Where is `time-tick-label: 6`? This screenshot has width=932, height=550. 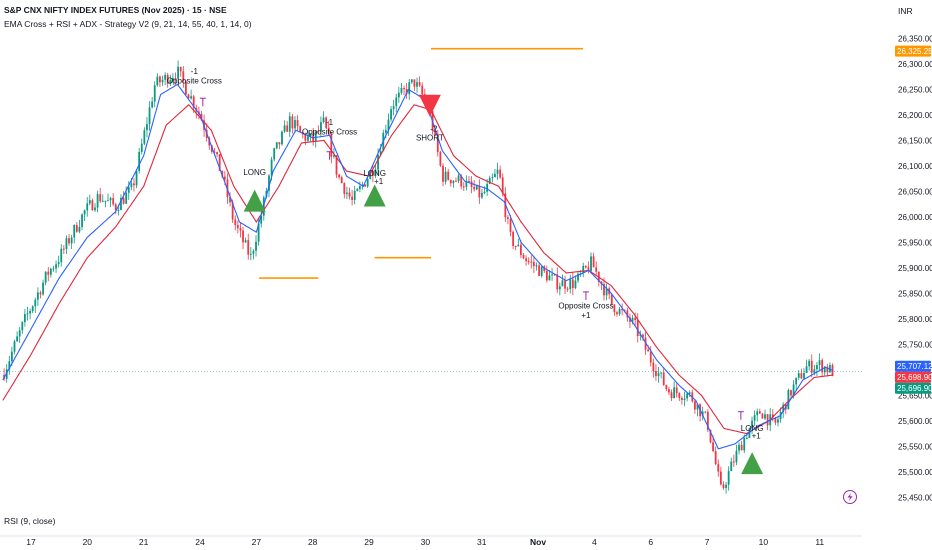 time-tick-label: 6 is located at coordinates (650, 542).